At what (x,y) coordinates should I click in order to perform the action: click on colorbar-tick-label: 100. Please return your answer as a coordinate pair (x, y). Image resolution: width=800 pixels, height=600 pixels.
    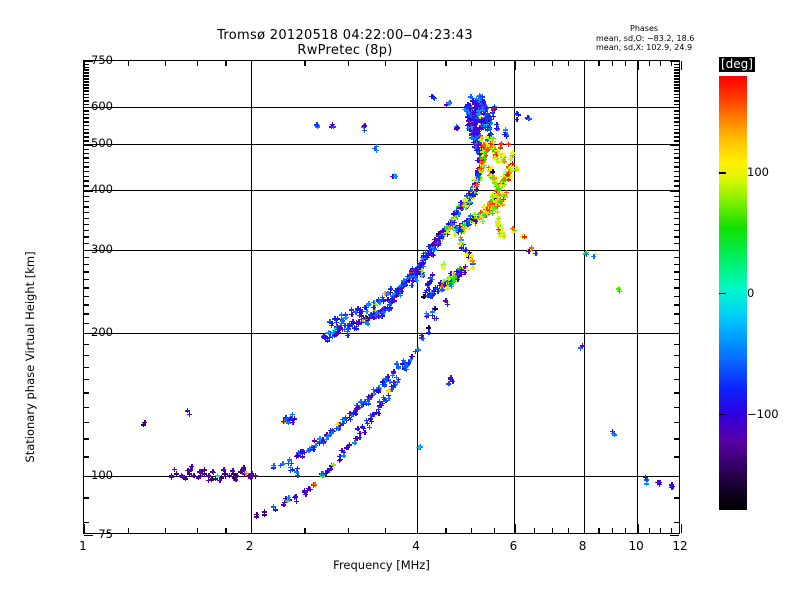
    Looking at the image, I should click on (758, 172).